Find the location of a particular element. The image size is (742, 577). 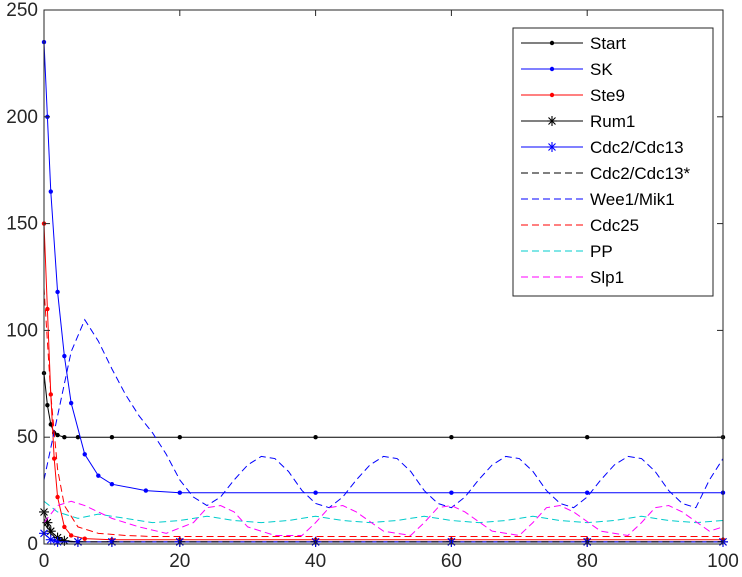

x-tick-label: 0 is located at coordinates (44, 561).